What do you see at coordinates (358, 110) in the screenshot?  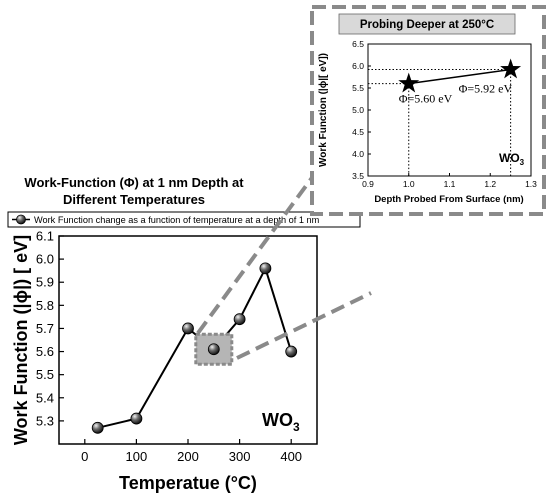 I see `inset-y-tick-label: 5.0` at bounding box center [358, 110].